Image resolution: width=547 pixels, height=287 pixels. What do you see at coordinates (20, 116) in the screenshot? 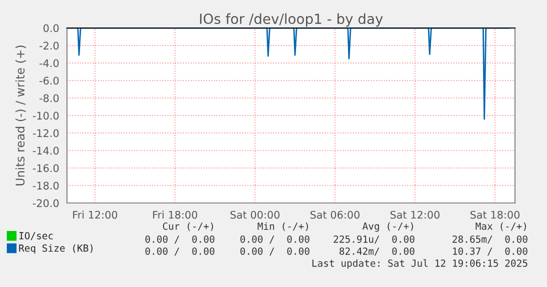
I see `y-axis-title: Units read (-) / write (+)` at bounding box center [20, 116].